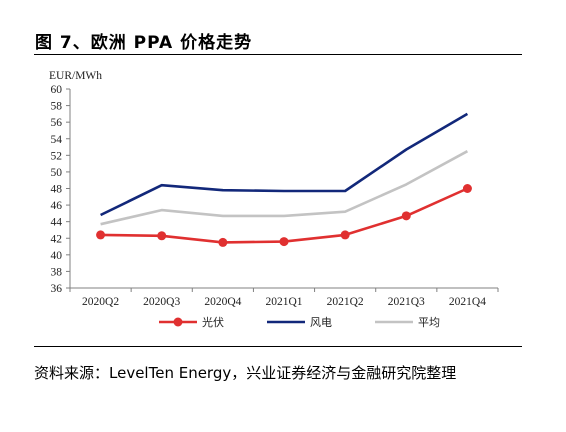 This screenshot has width=566, height=432. I want to click on x-tick-label: 2021Q3, so click(406, 302).